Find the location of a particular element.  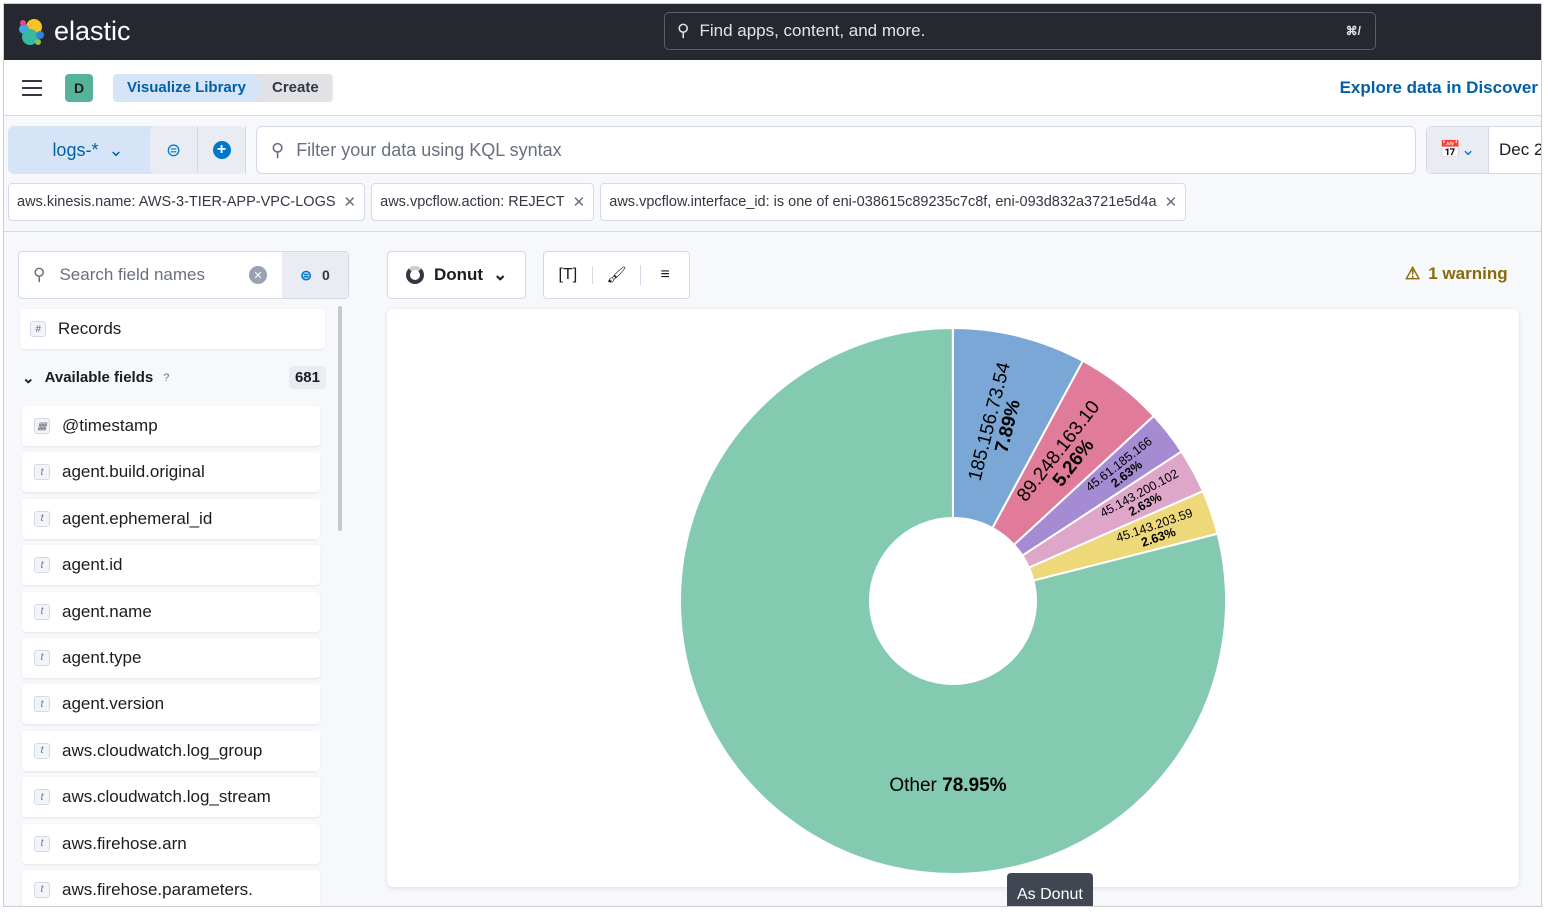

field-list-item: t agent.id is located at coordinates (171, 565).